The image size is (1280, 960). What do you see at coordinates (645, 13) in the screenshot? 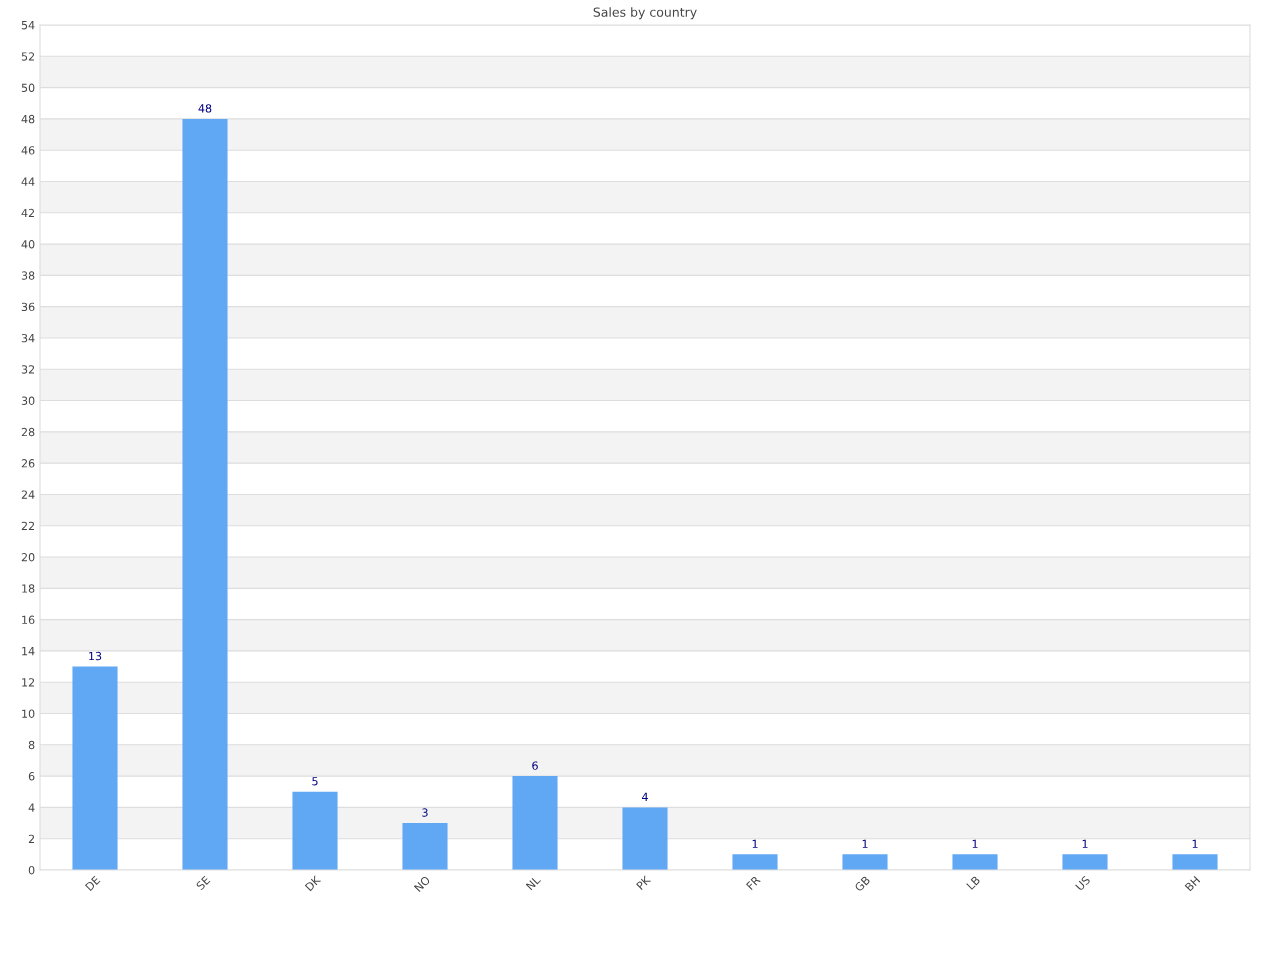
I see `chart-title: Sales by country` at bounding box center [645, 13].